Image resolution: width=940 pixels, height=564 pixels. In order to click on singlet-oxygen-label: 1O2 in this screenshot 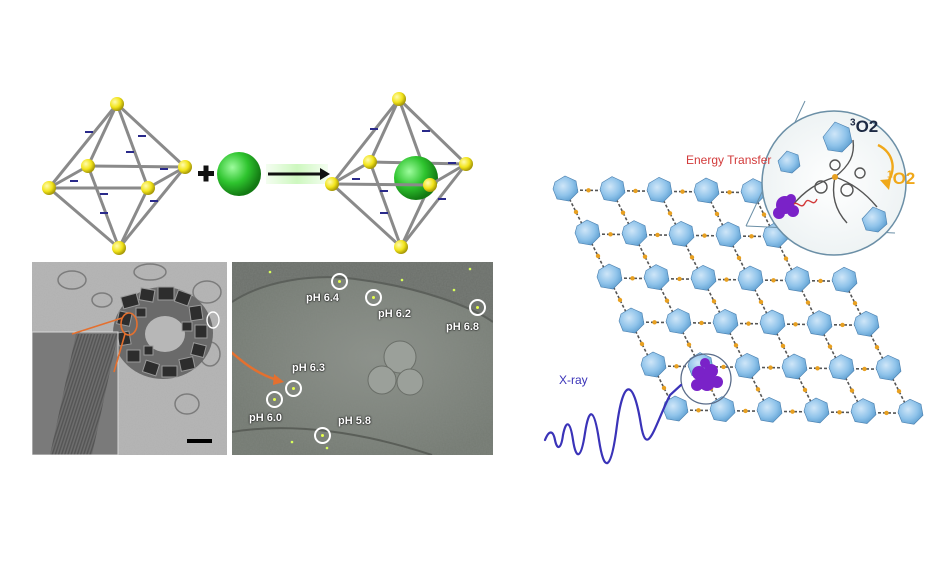, I will do `click(901, 179)`.